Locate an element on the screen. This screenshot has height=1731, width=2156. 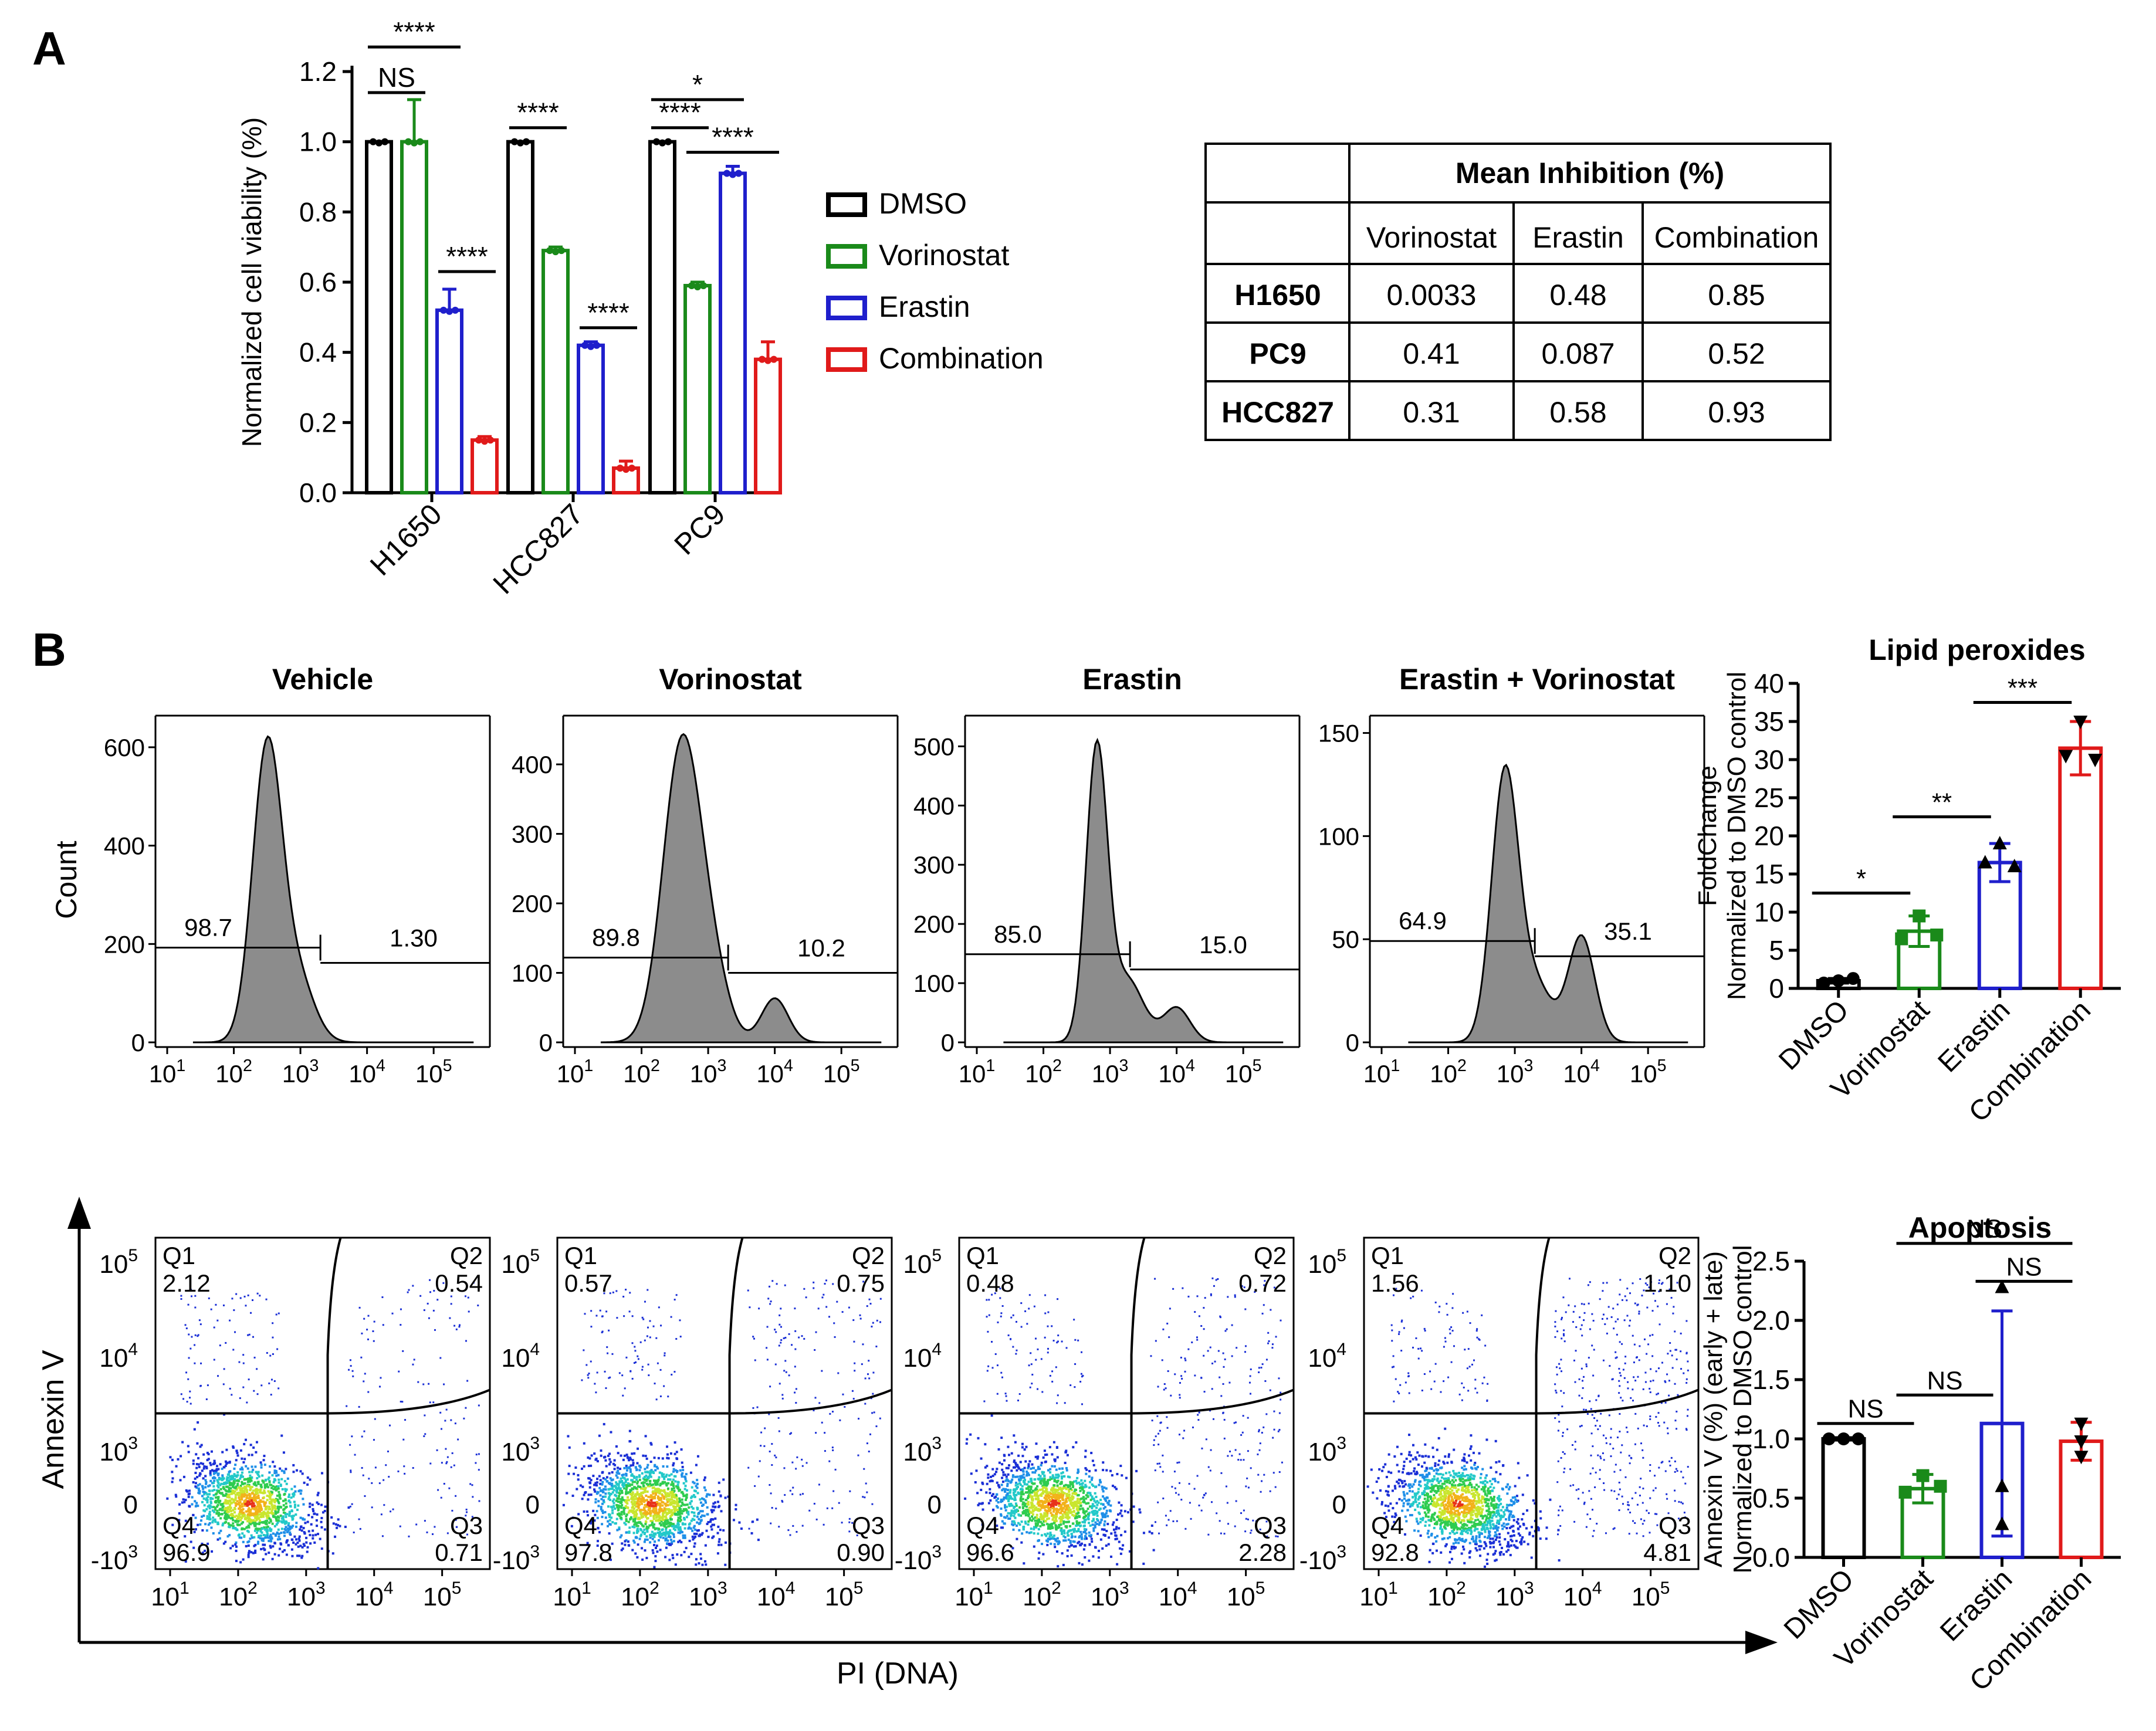
table-row-name: H1650 is located at coordinates (1277, 295).